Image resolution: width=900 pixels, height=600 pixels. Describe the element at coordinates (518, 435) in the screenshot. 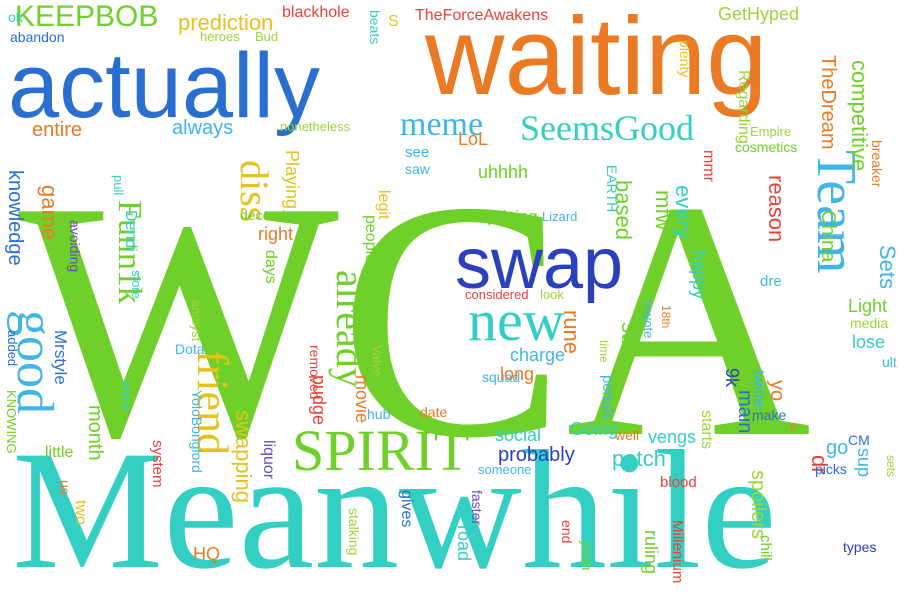

I see `word-social: social` at that location.